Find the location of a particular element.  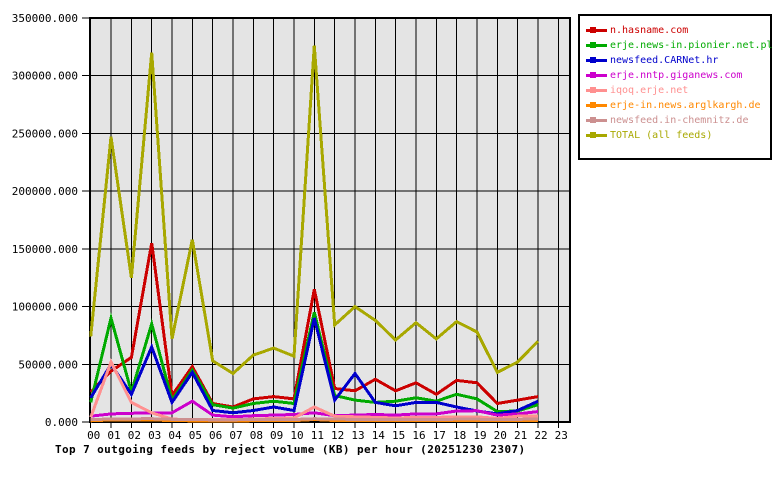

x-tick-label: 07 is located at coordinates (235, 435).